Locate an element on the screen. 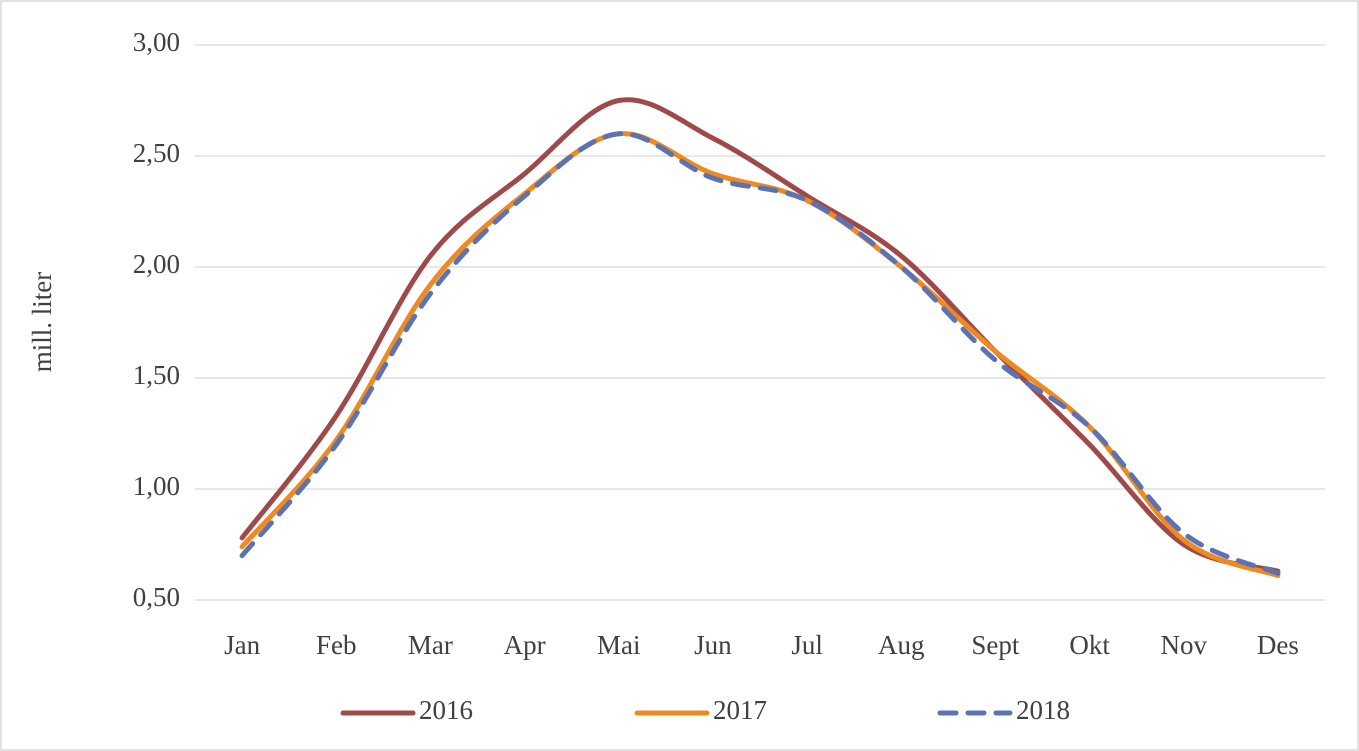 The image size is (1359, 751). x-tick-label: Jul is located at coordinates (807, 645).